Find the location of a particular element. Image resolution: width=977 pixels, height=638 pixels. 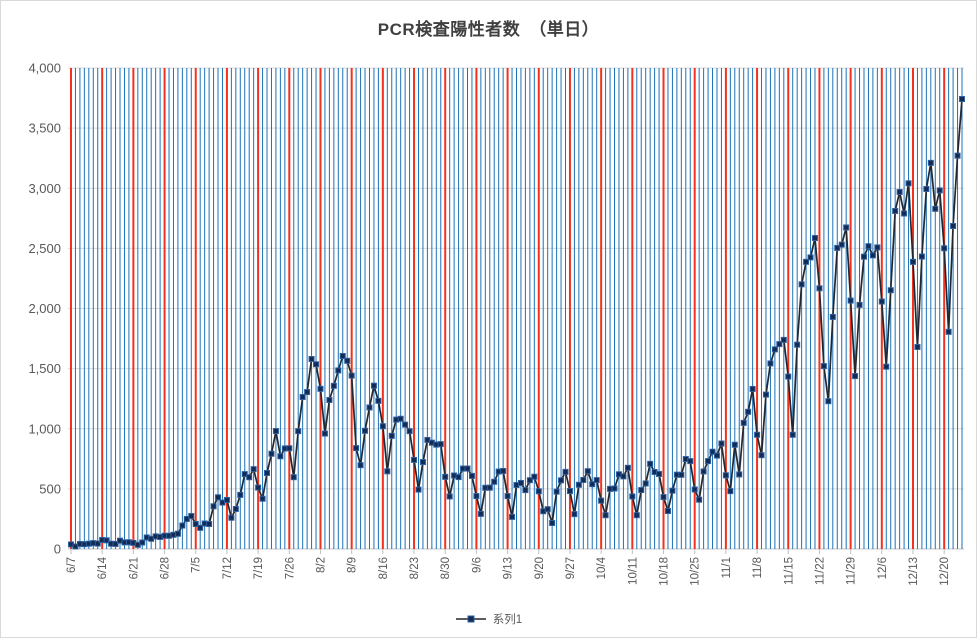

y-axis-tick-label: 3,000 is located at coordinates (44, 188).